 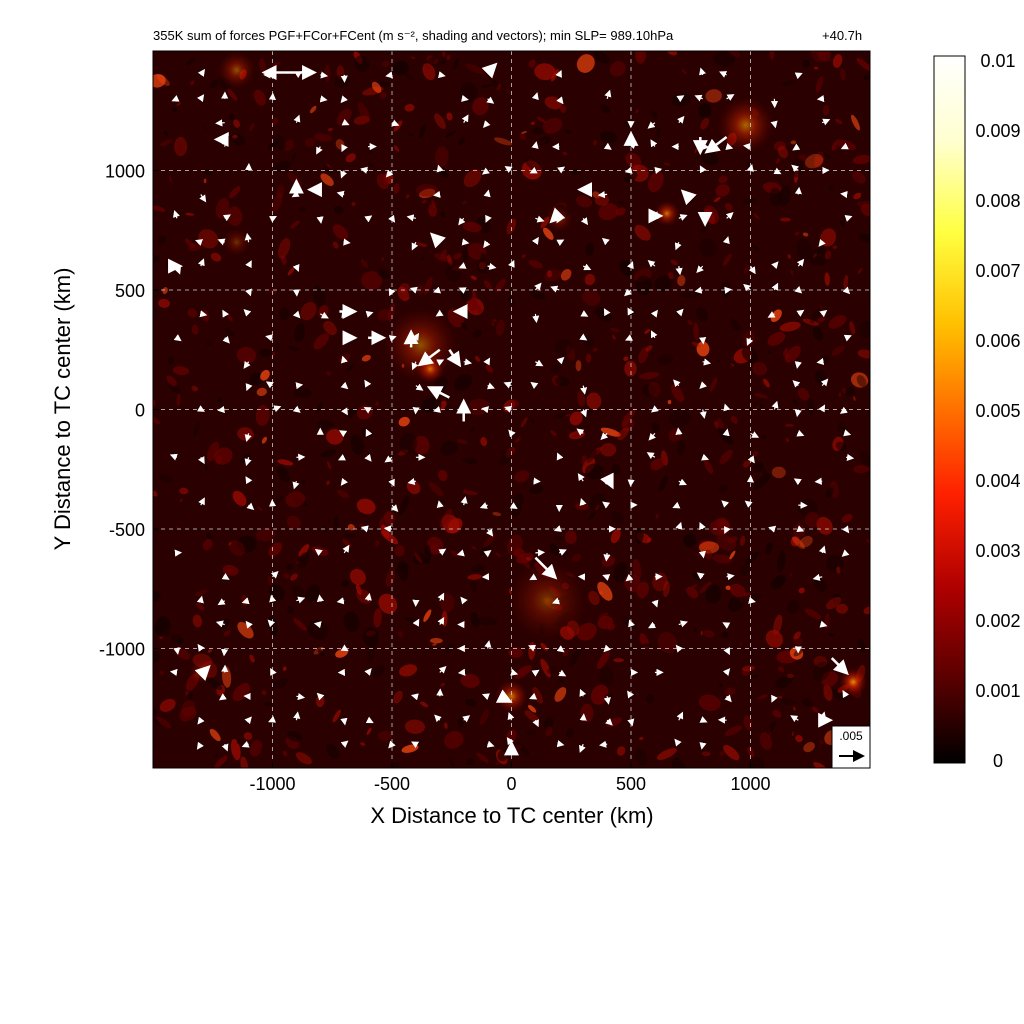 I want to click on x-axis-label: X Distance to TC center (km), so click(x=511, y=815).